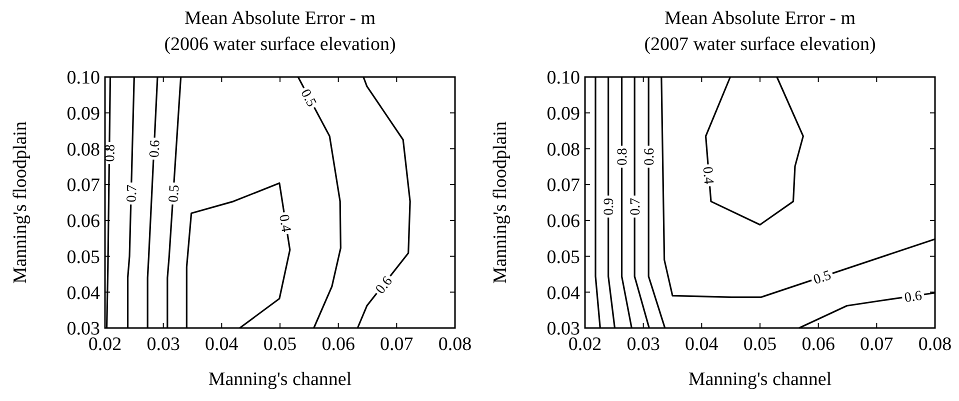 Image resolution: width=959 pixels, height=401 pixels. I want to click on text: 0.8, so click(623, 157).